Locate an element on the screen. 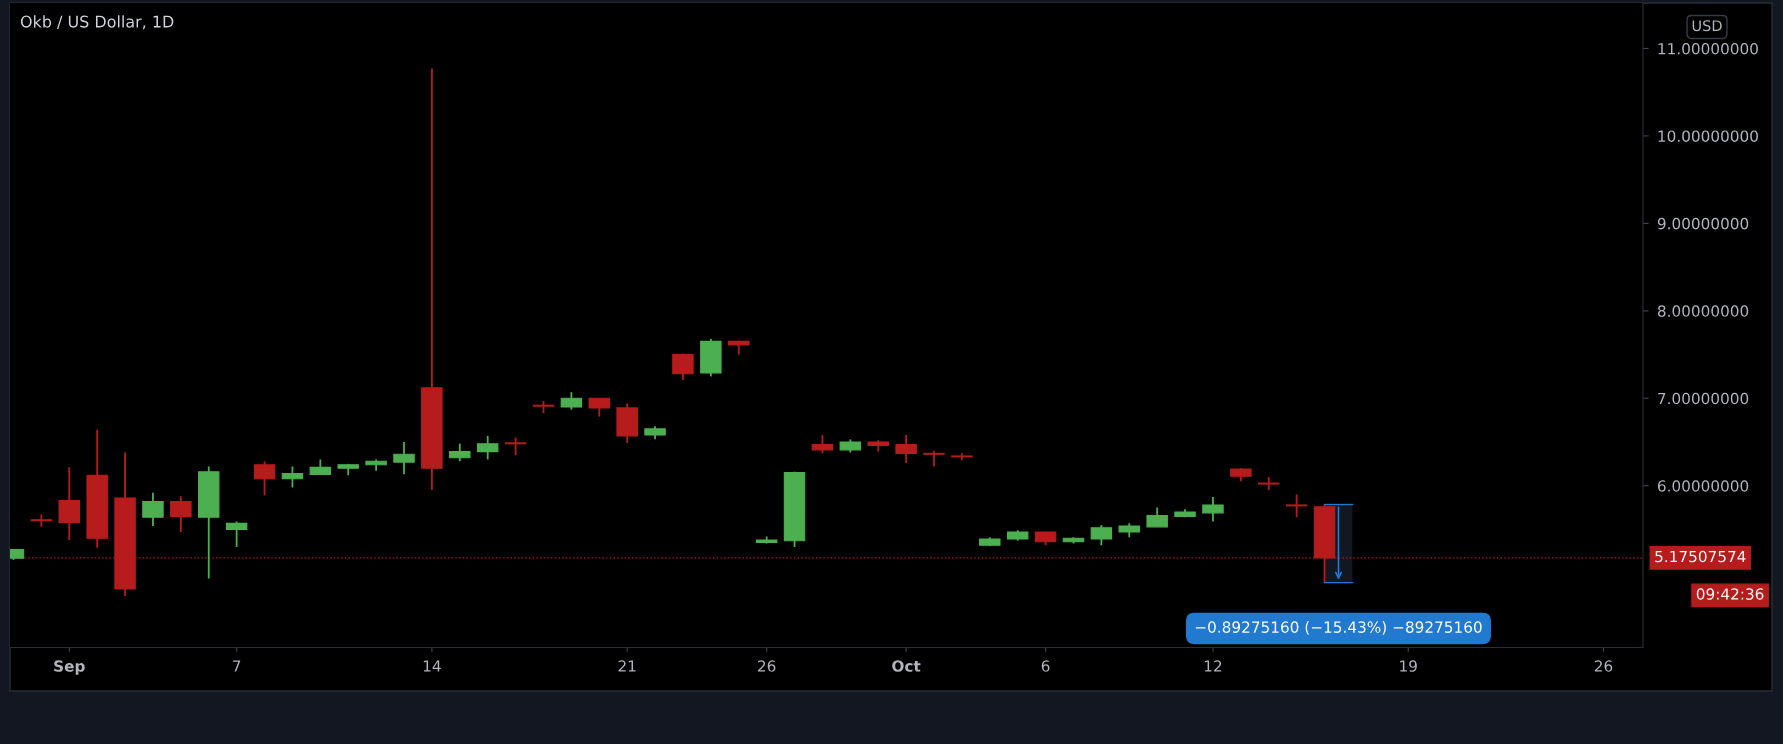  x-tick-label: Sep is located at coordinates (69, 667).